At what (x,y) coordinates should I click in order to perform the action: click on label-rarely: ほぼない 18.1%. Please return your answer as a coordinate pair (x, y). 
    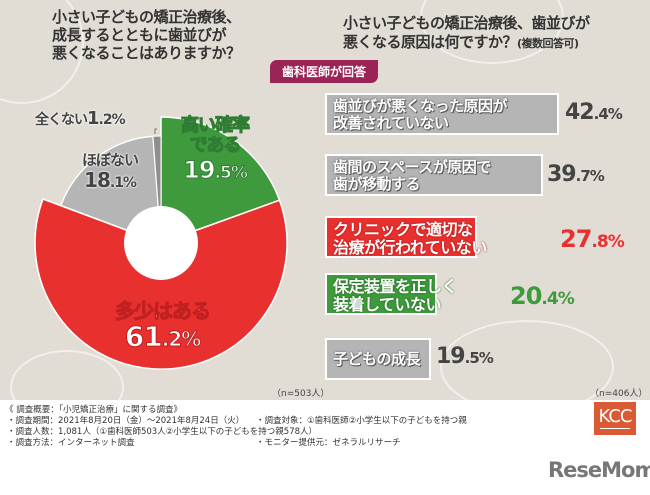
    Looking at the image, I should click on (110, 171).